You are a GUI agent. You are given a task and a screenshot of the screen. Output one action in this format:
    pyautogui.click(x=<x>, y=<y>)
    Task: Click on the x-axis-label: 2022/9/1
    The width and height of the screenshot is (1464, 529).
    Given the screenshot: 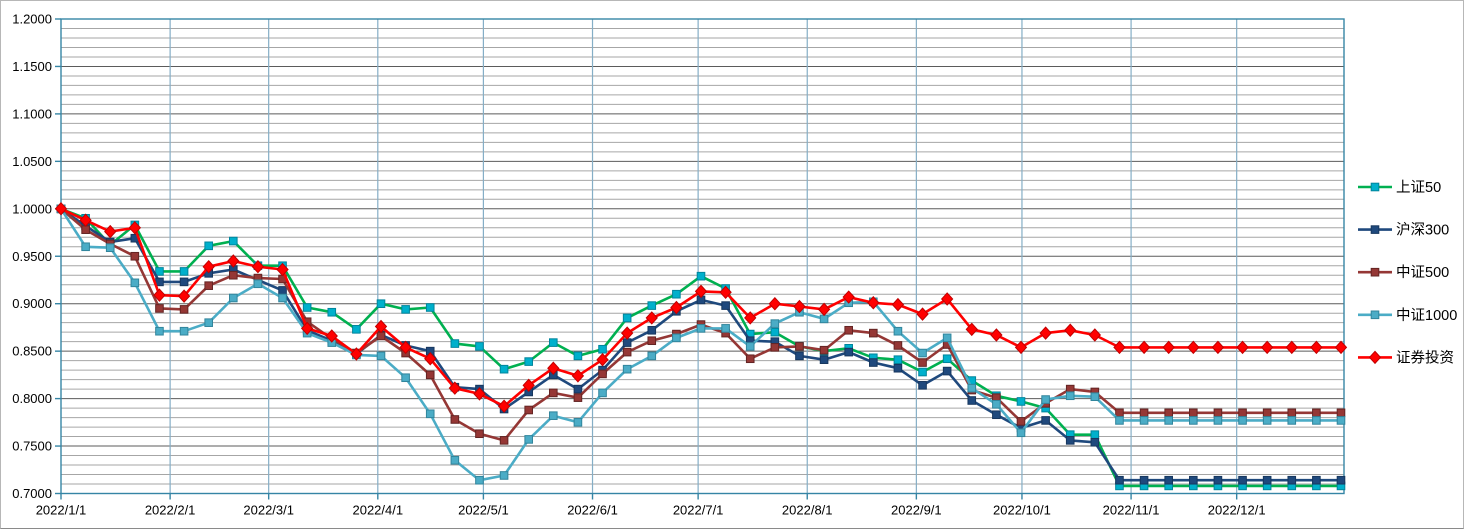 What is the action you would take?
    pyautogui.click(x=916, y=510)
    